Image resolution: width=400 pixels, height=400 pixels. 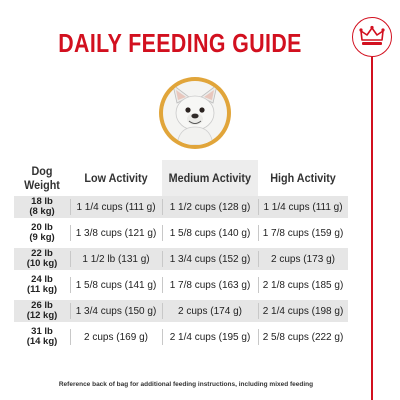 What do you see at coordinates (42, 315) in the screenshot?
I see `weight-kg: (12 kg)` at bounding box center [42, 315].